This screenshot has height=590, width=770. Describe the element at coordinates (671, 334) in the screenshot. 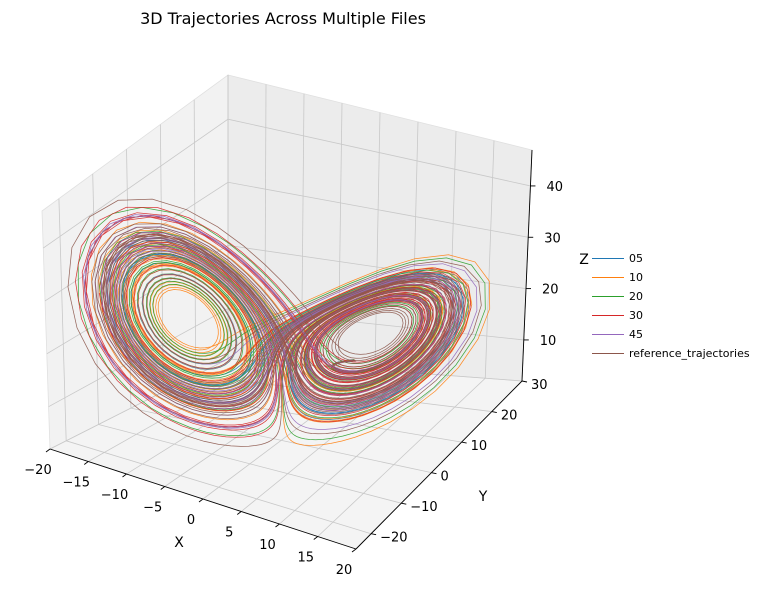

I see `legend-item: 45` at that location.